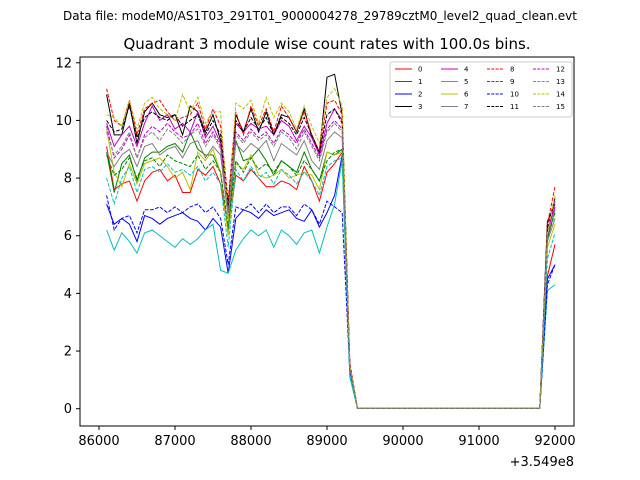 This screenshot has height=480, width=640. What do you see at coordinates (514, 95) in the screenshot?
I see `legend-label-10: 10` at bounding box center [514, 95].